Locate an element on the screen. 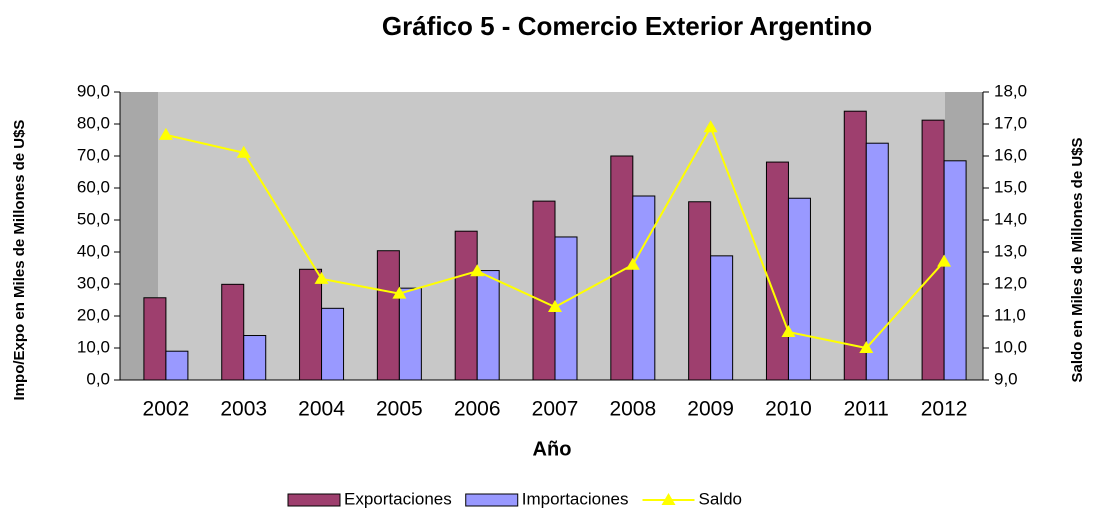 Image resolution: width=1096 pixels, height=514 pixels. y-tick-label: 30,0 is located at coordinates (93, 282).